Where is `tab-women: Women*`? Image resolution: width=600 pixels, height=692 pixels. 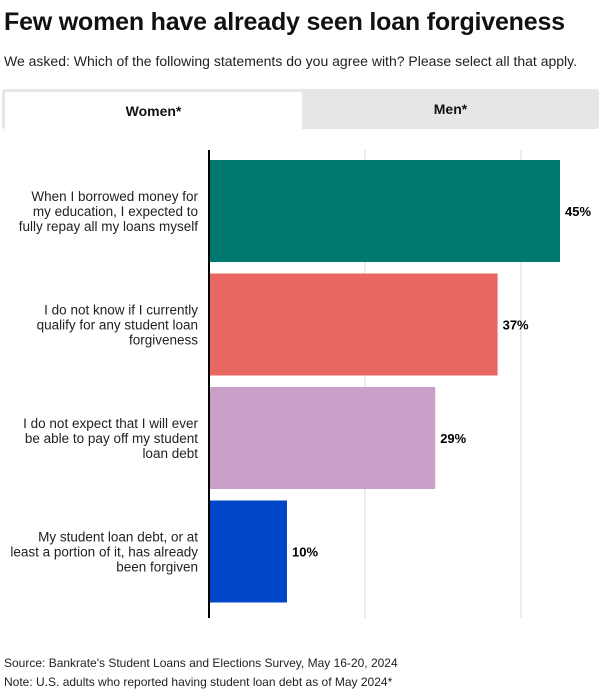
tab-women: Women* is located at coordinates (153, 110).